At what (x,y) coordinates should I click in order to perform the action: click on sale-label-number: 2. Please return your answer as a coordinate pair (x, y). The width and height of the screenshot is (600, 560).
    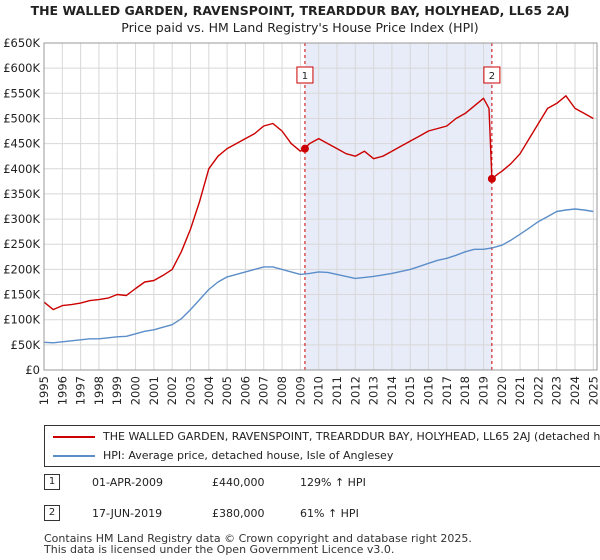
    Looking at the image, I should click on (492, 76).